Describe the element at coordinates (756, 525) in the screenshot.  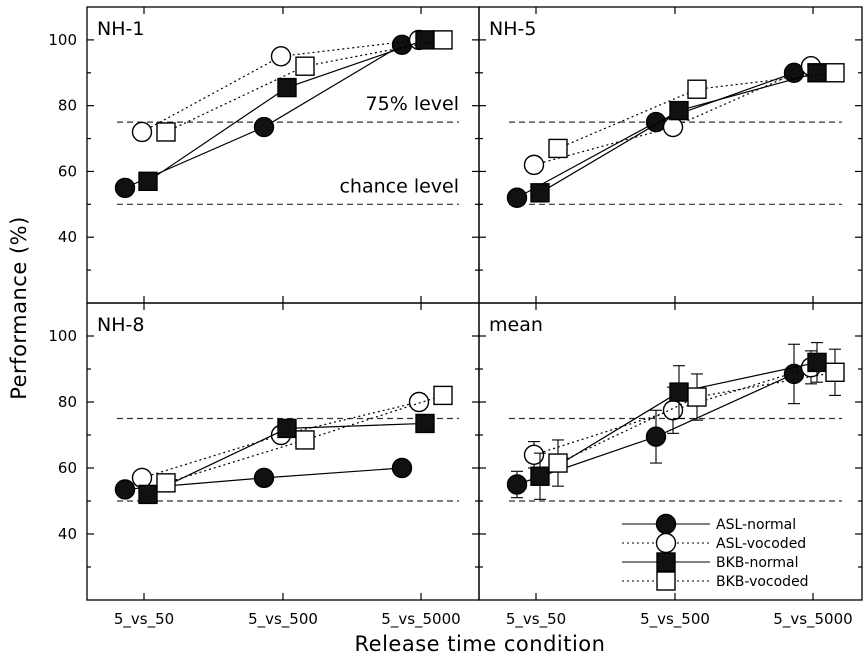
I see `legend-label: ASL-normal` at that location.